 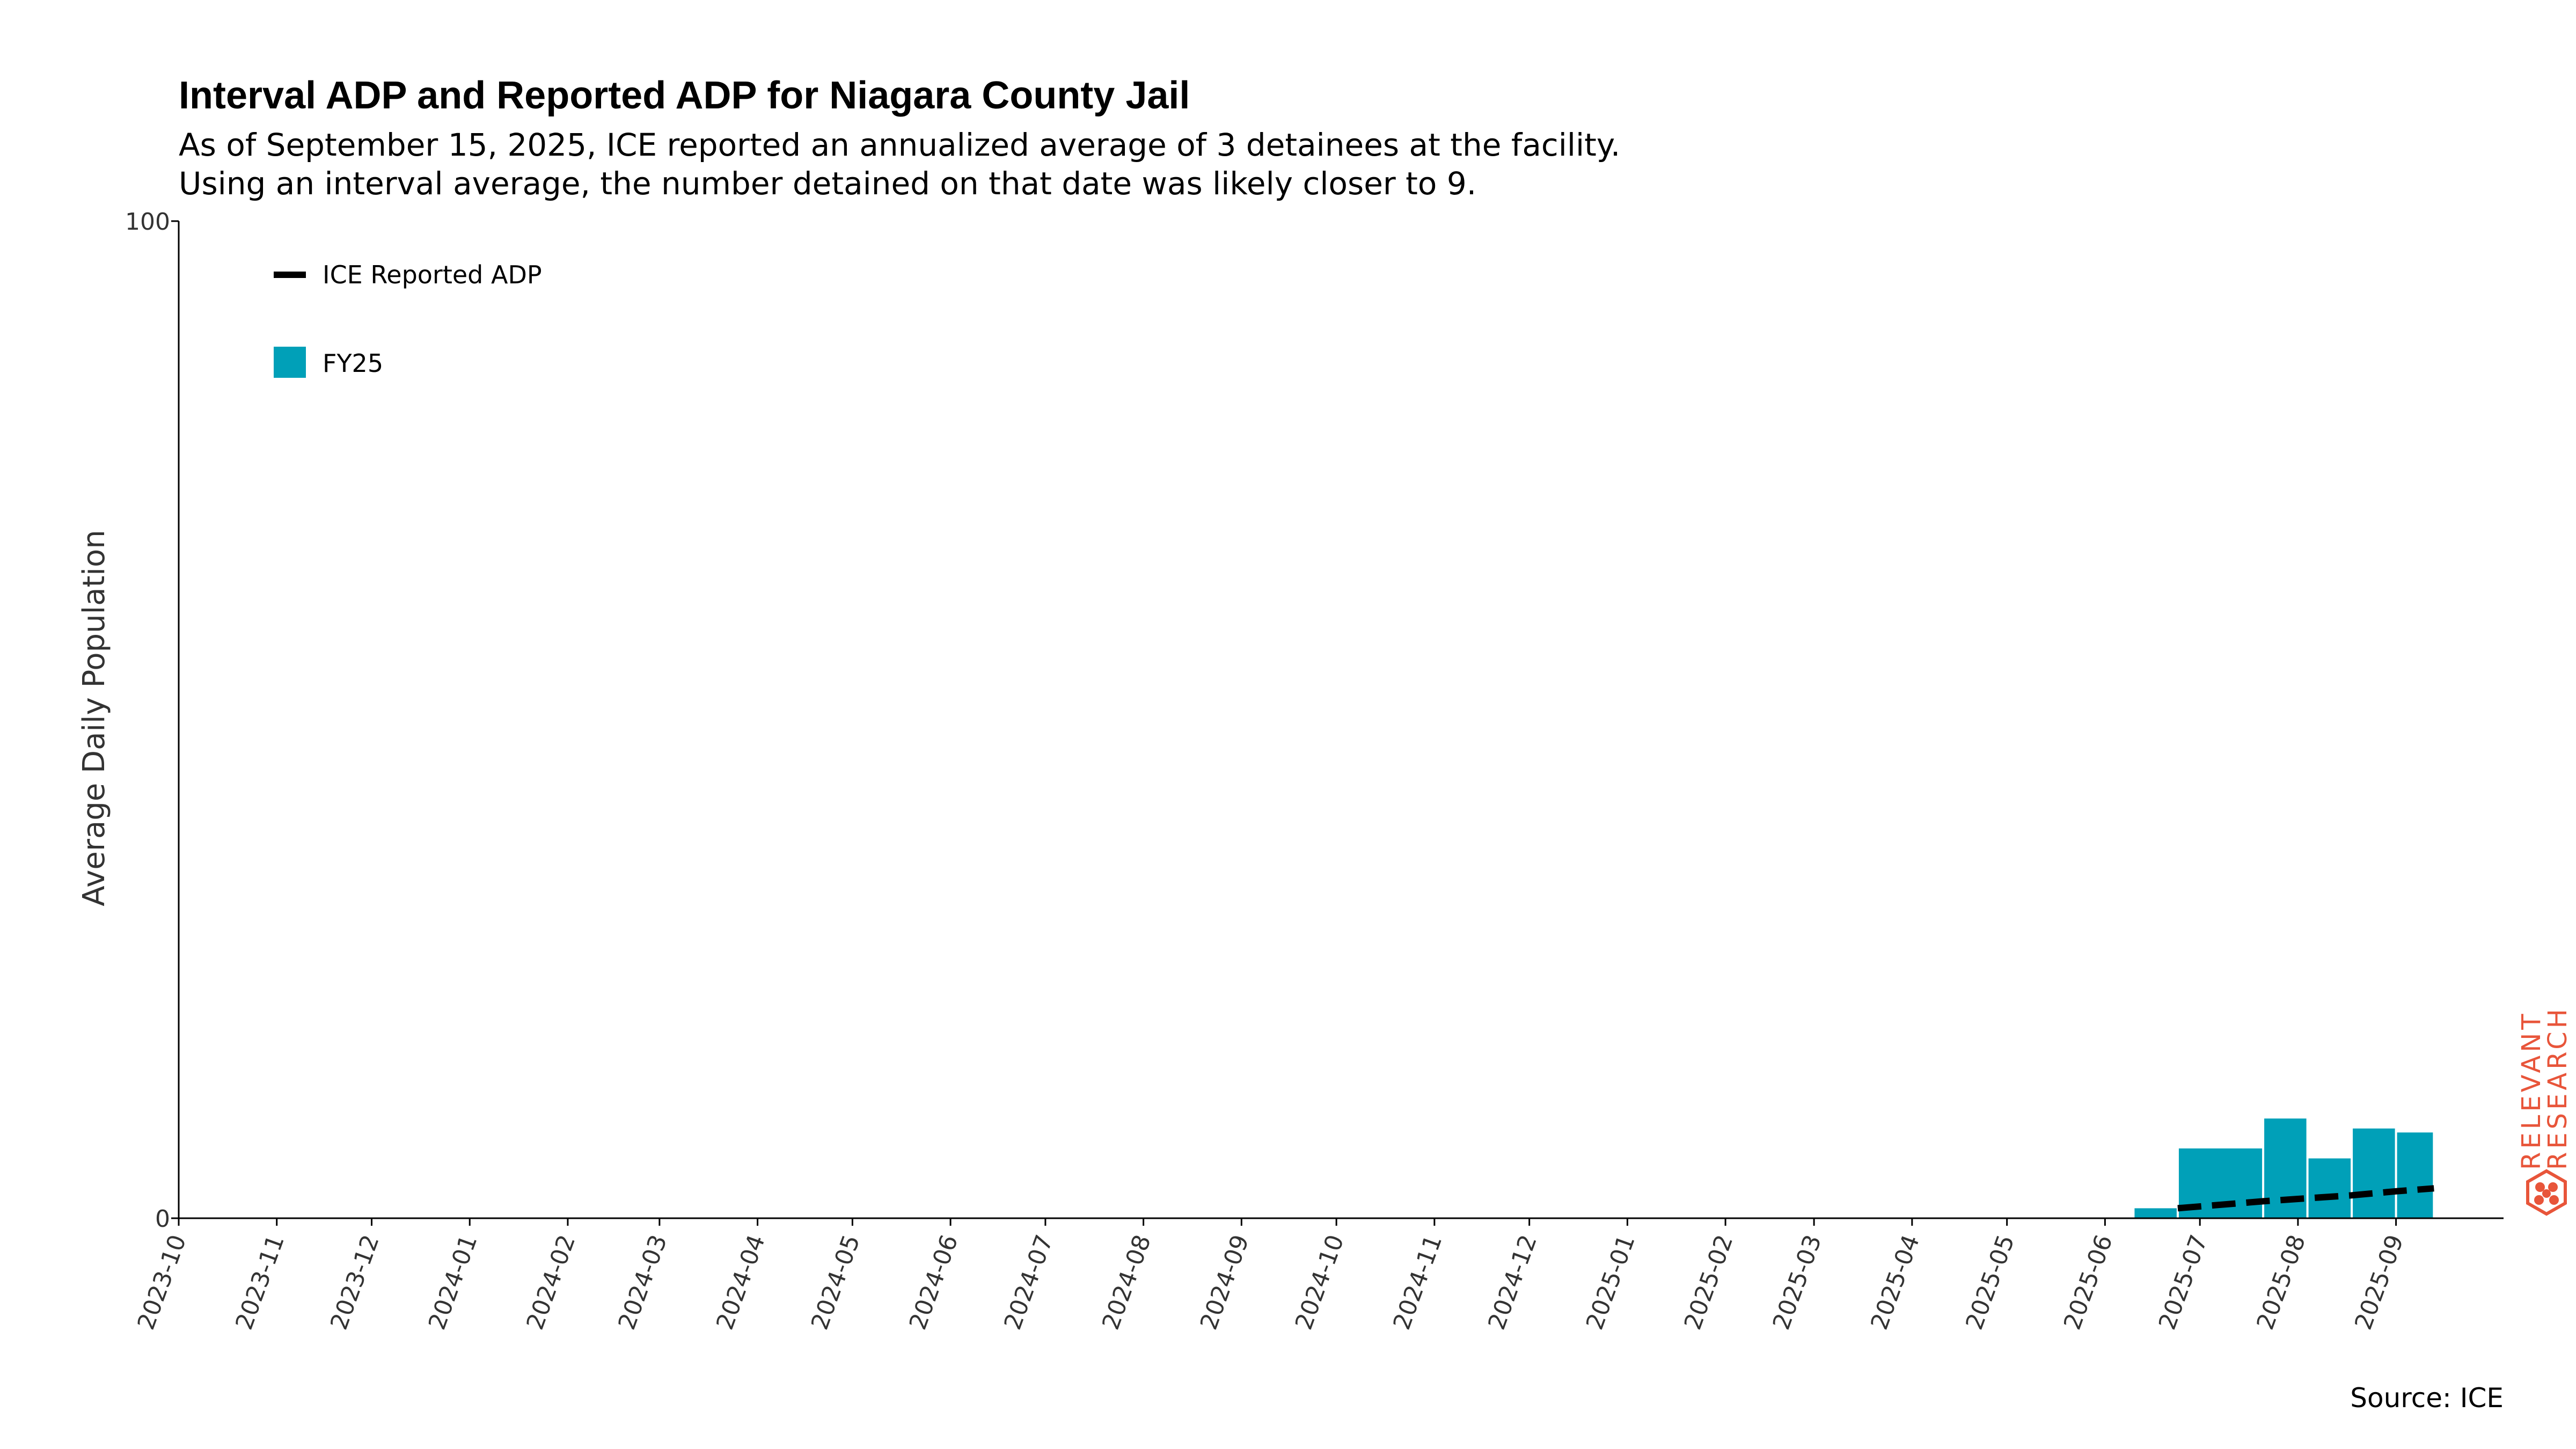 What do you see at coordinates (1611, 1282) in the screenshot?
I see `x-tick-label-15: 2025-01` at bounding box center [1611, 1282].